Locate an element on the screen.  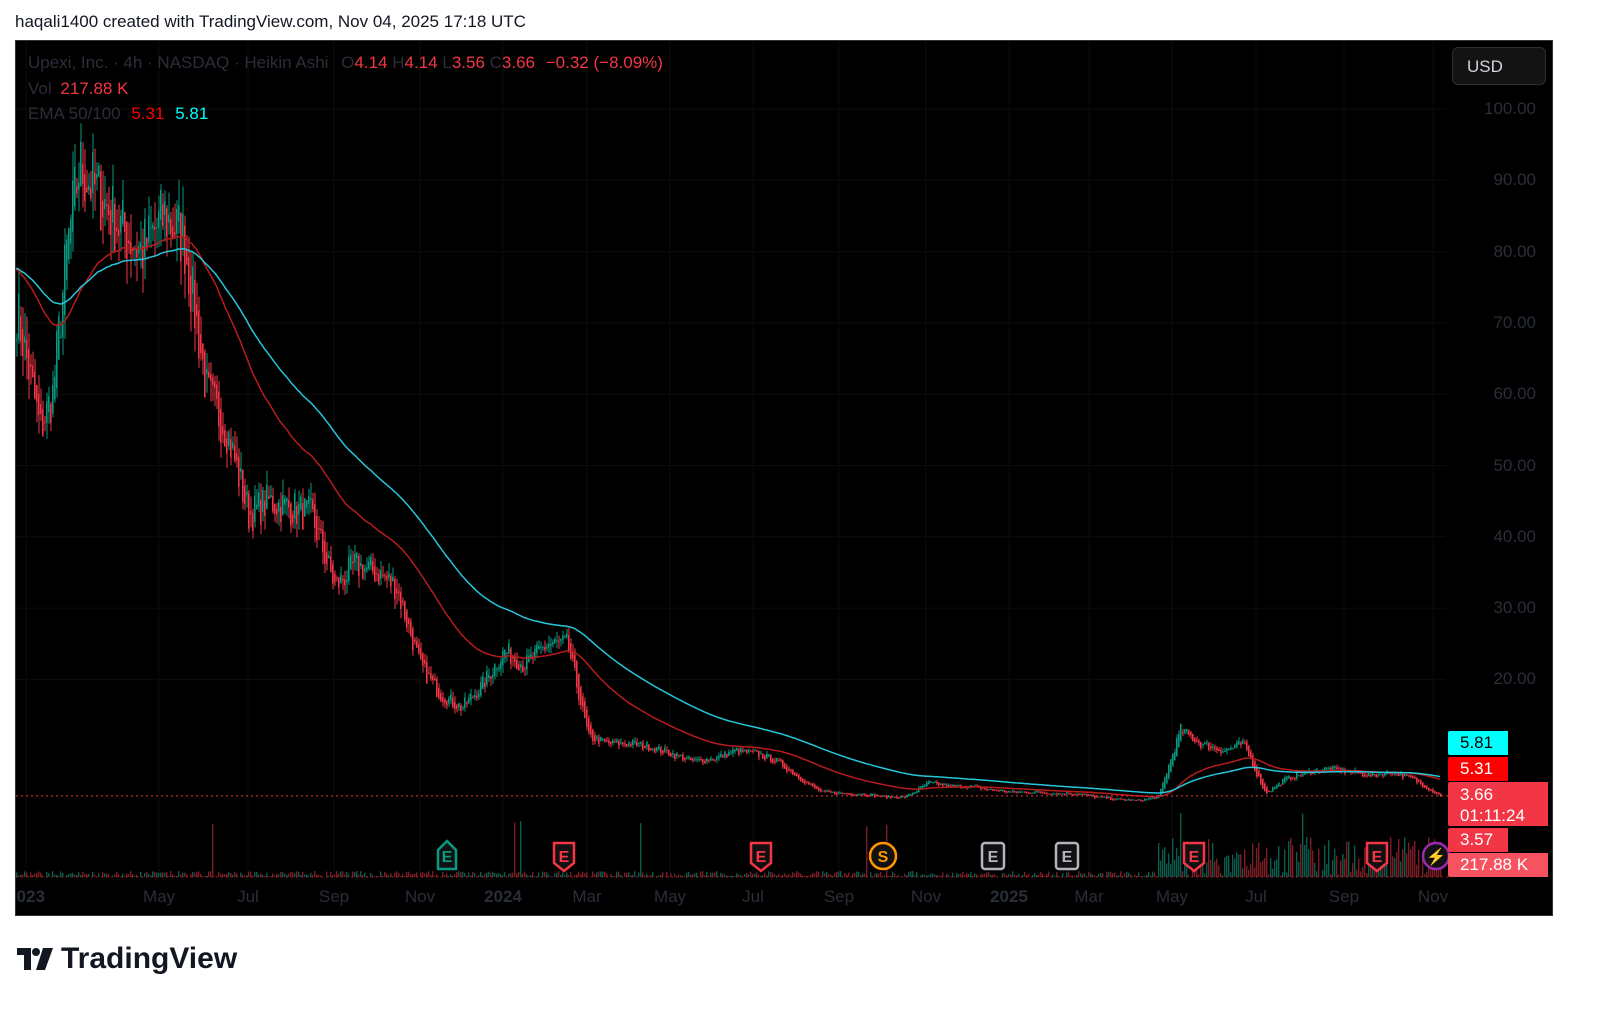
tradingview-logo: TradingView is located at coordinates (127, 959).